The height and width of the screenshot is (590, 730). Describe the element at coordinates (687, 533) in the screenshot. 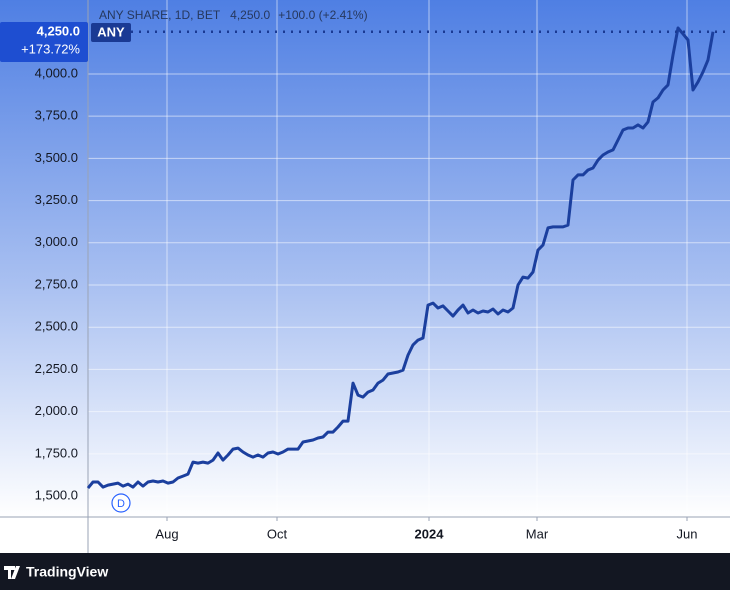

I see `x-tick-label: Jun` at that location.